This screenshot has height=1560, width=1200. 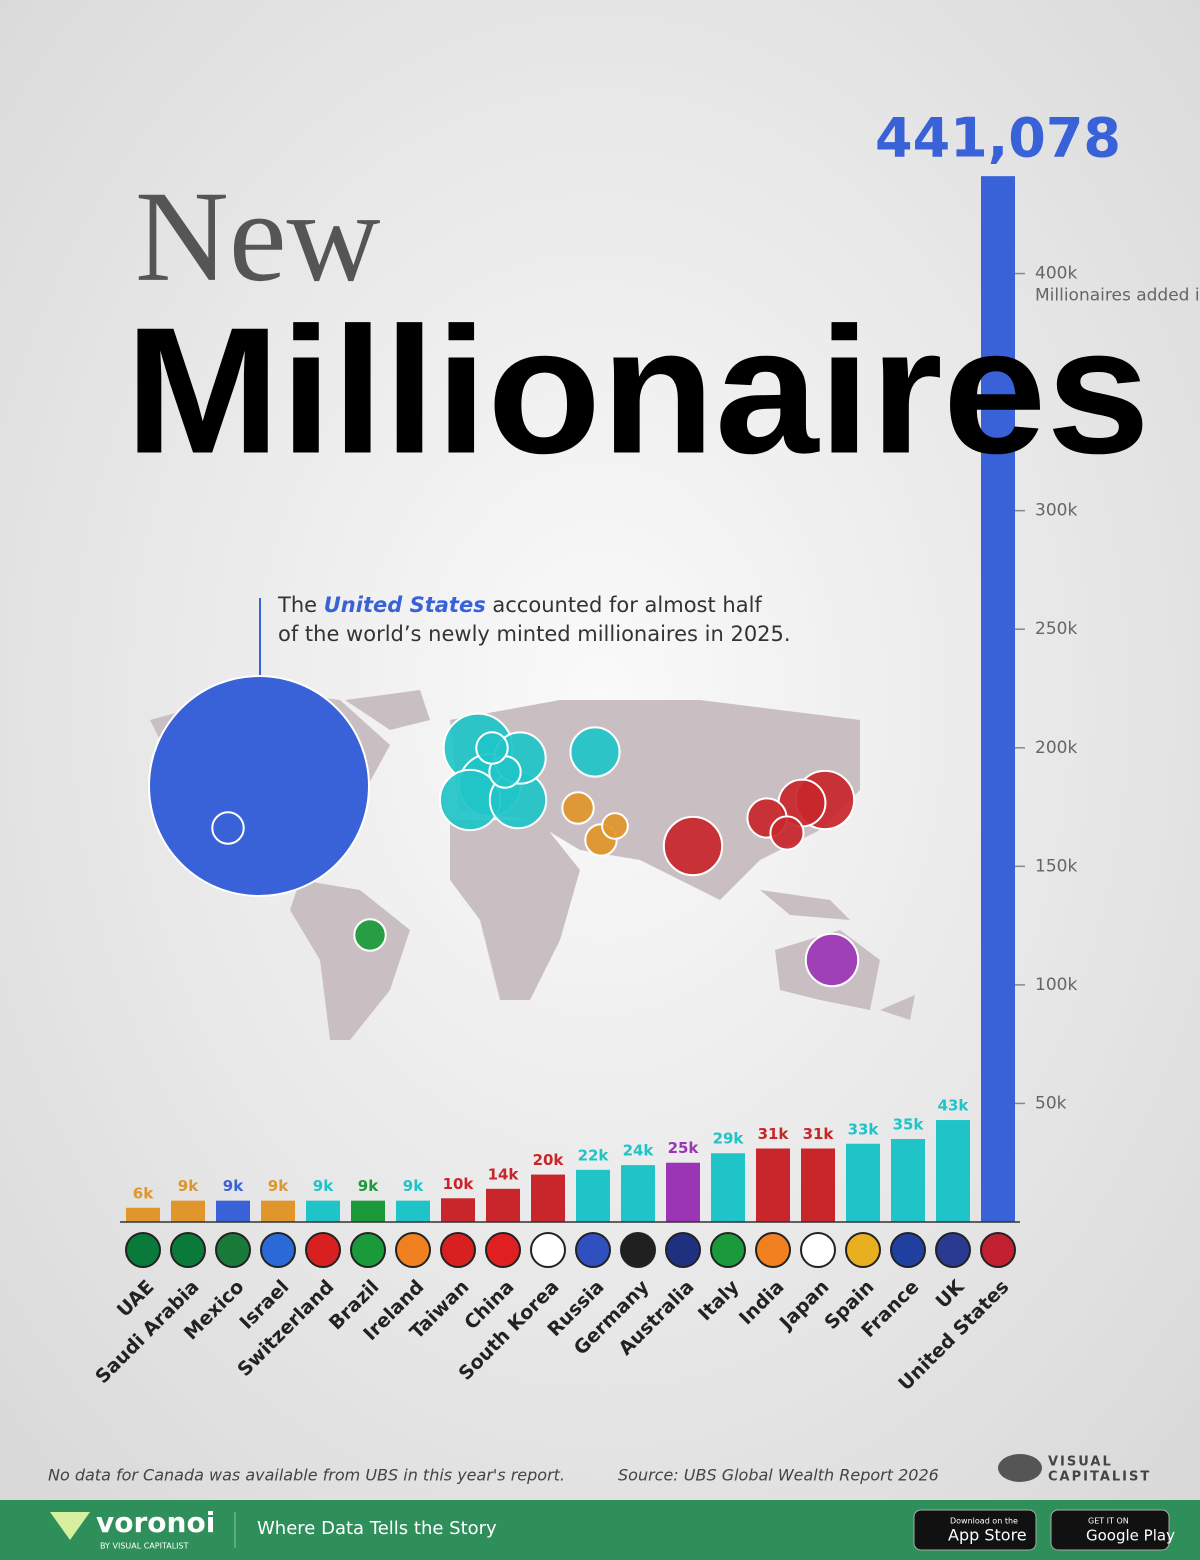 What do you see at coordinates (639, 1151) in the screenshot?
I see `value-label: 24k` at bounding box center [639, 1151].